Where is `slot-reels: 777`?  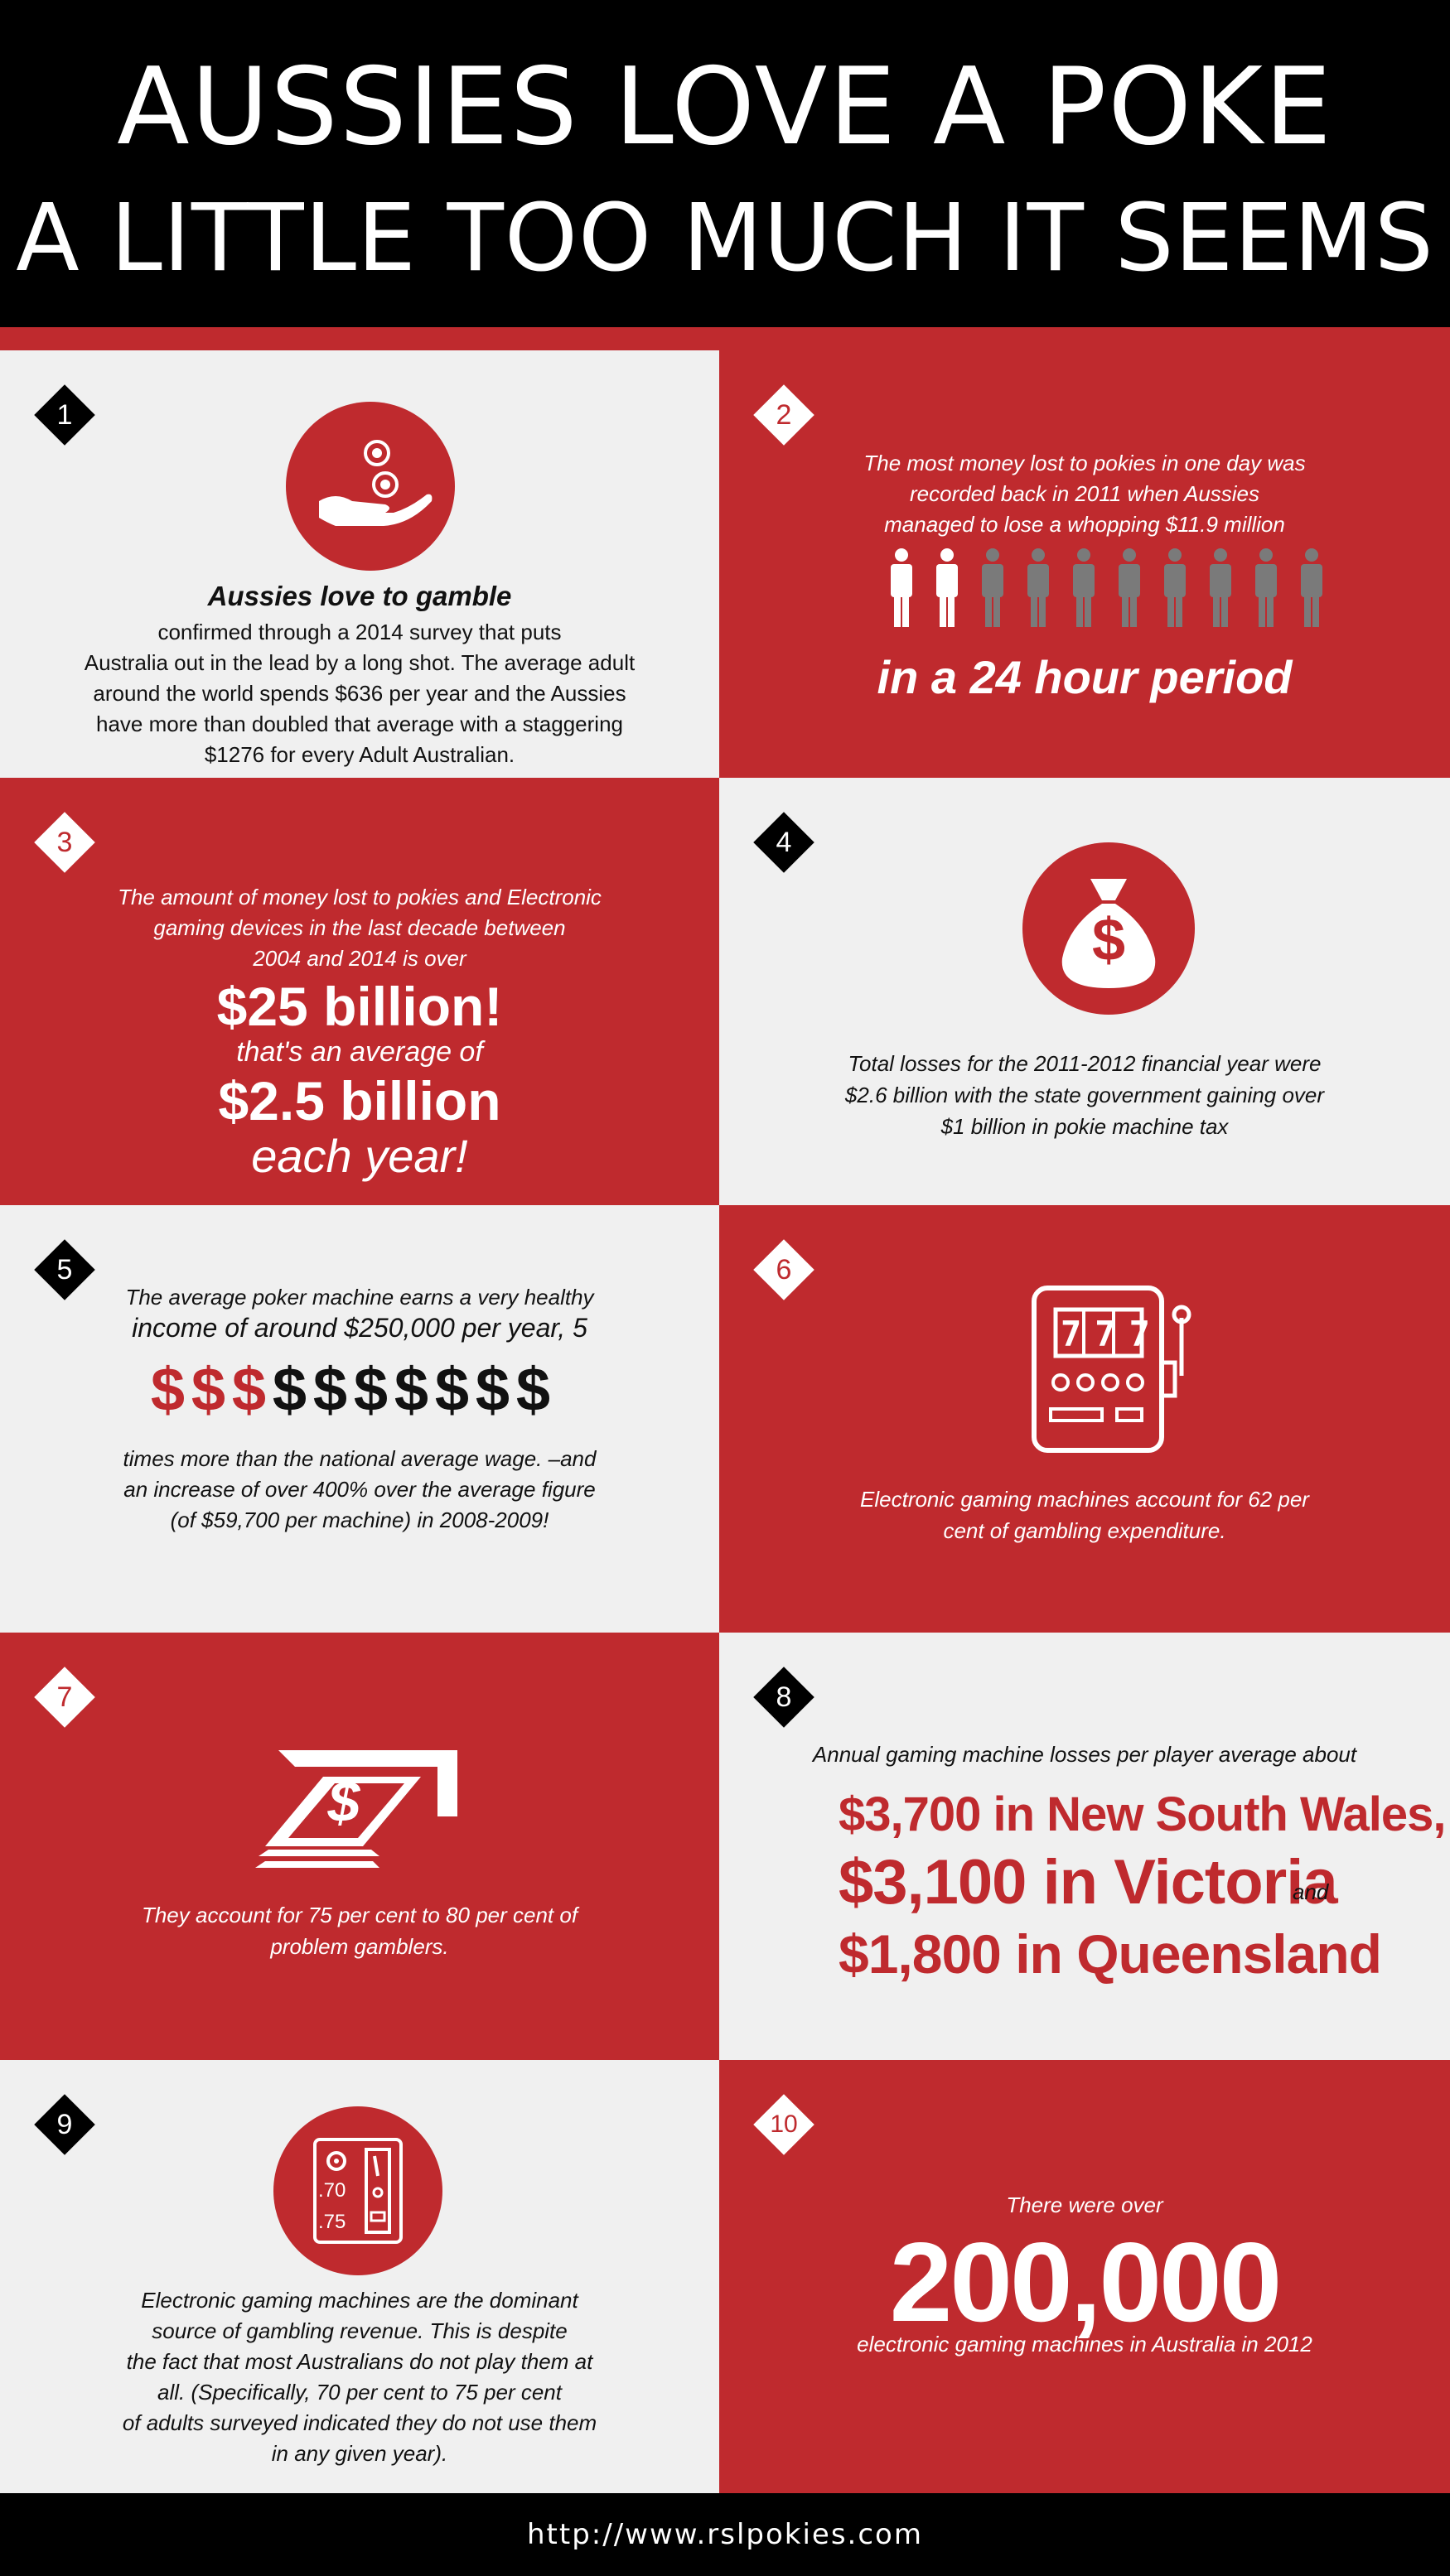
slot-reels: 777 is located at coordinates (1112, 1334).